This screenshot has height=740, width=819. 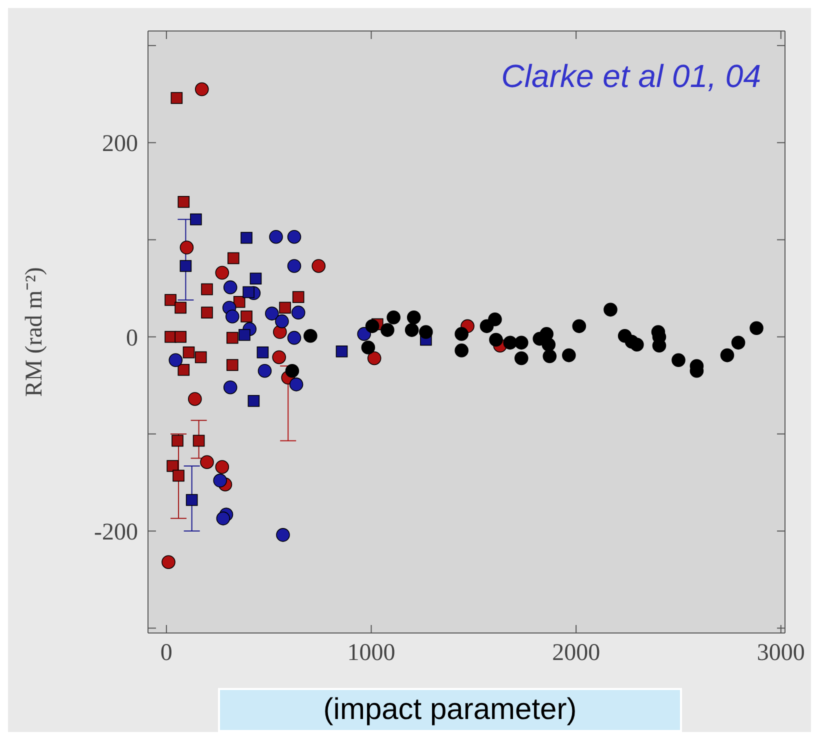 I want to click on x-tick-label: 3000, so click(x=780, y=653).